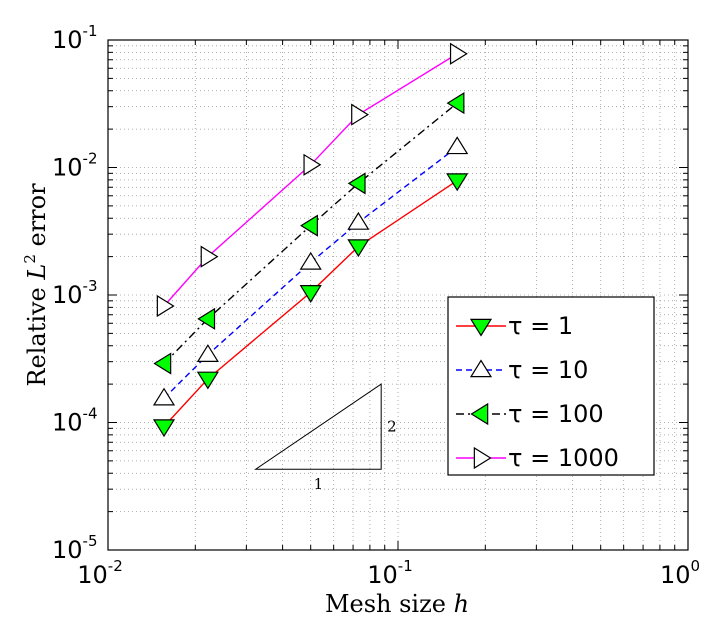 This screenshot has width=711, height=624. I want to click on legend-label: τ = 1000, so click(563, 458).